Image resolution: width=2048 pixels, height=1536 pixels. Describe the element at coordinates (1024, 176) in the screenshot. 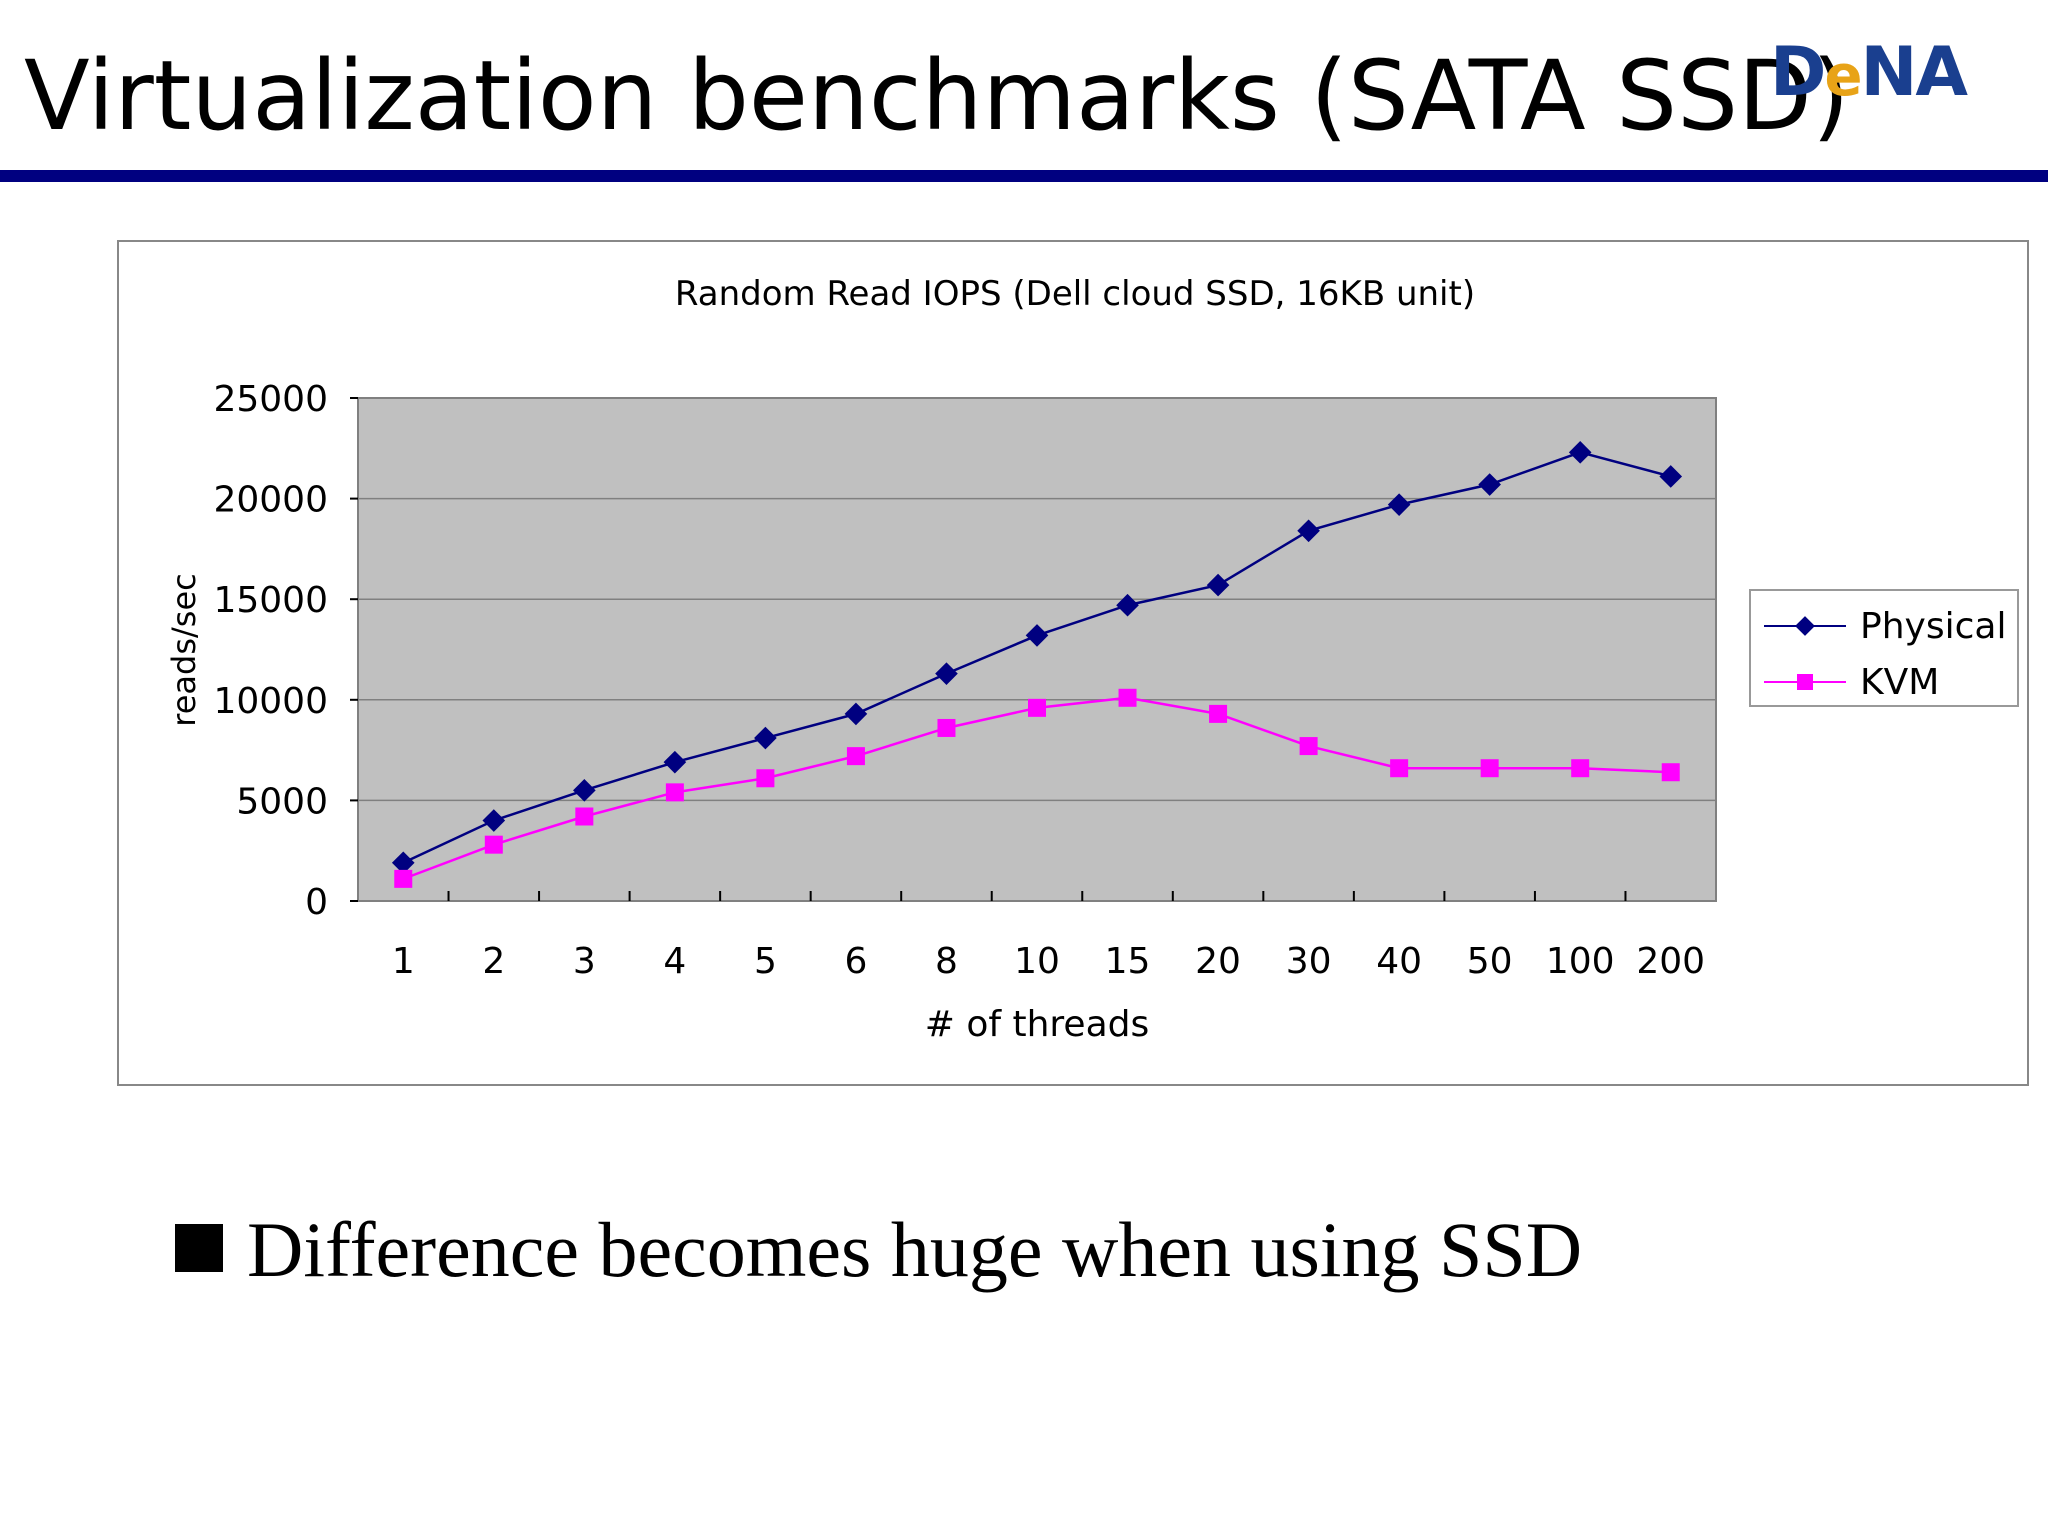

I see `title-divider` at that location.